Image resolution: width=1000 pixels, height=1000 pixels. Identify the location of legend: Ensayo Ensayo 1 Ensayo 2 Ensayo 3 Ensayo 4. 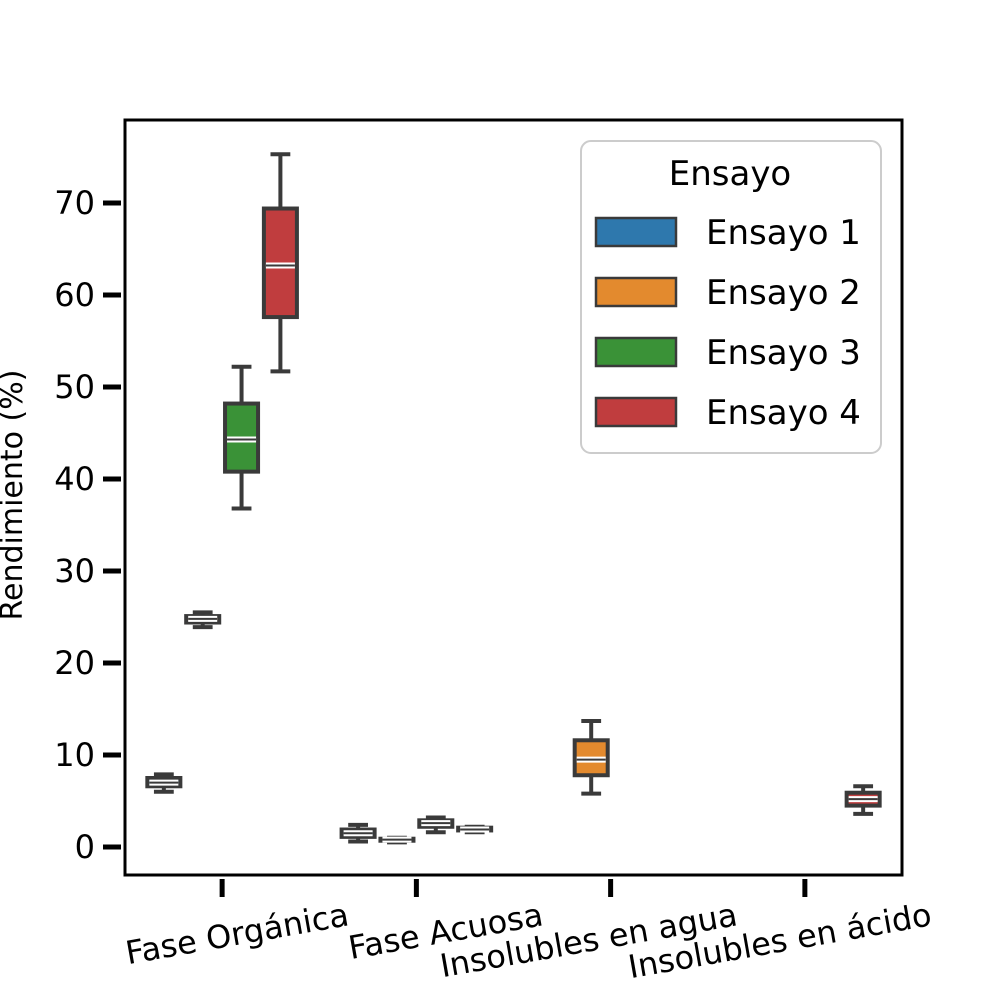
(731, 297).